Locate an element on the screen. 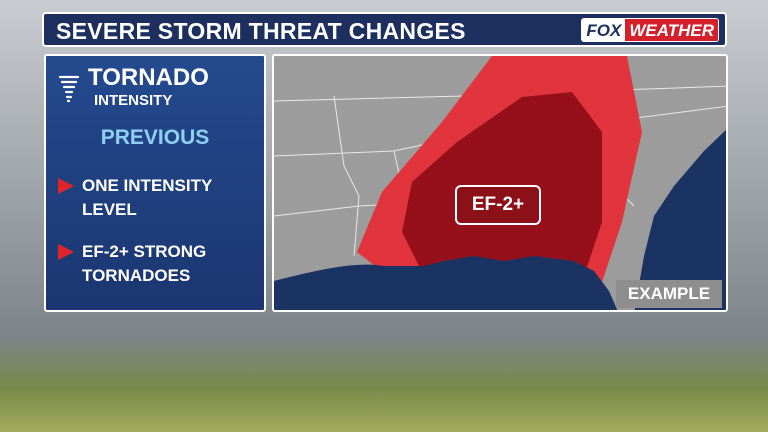 The width and height of the screenshot is (768, 432). bullet-text: ONE INTENSITY LEVEL is located at coordinates (147, 197).